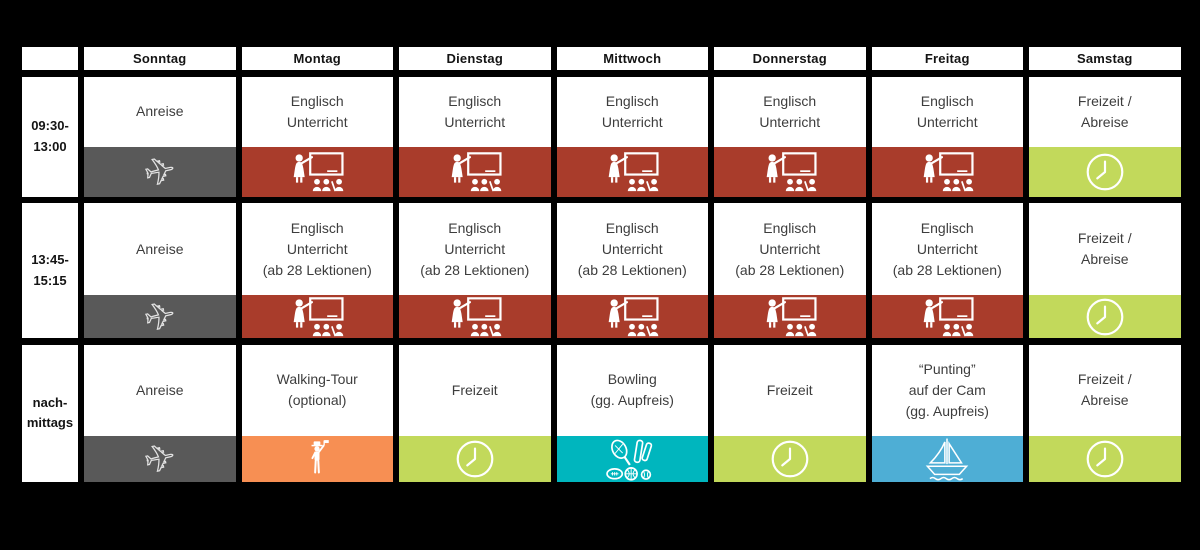 The height and width of the screenshot is (550, 1200). I want to click on schedule-cell-freitag-midday: Englisch Unterricht (ab 28 Lektionen), so click(947, 271).